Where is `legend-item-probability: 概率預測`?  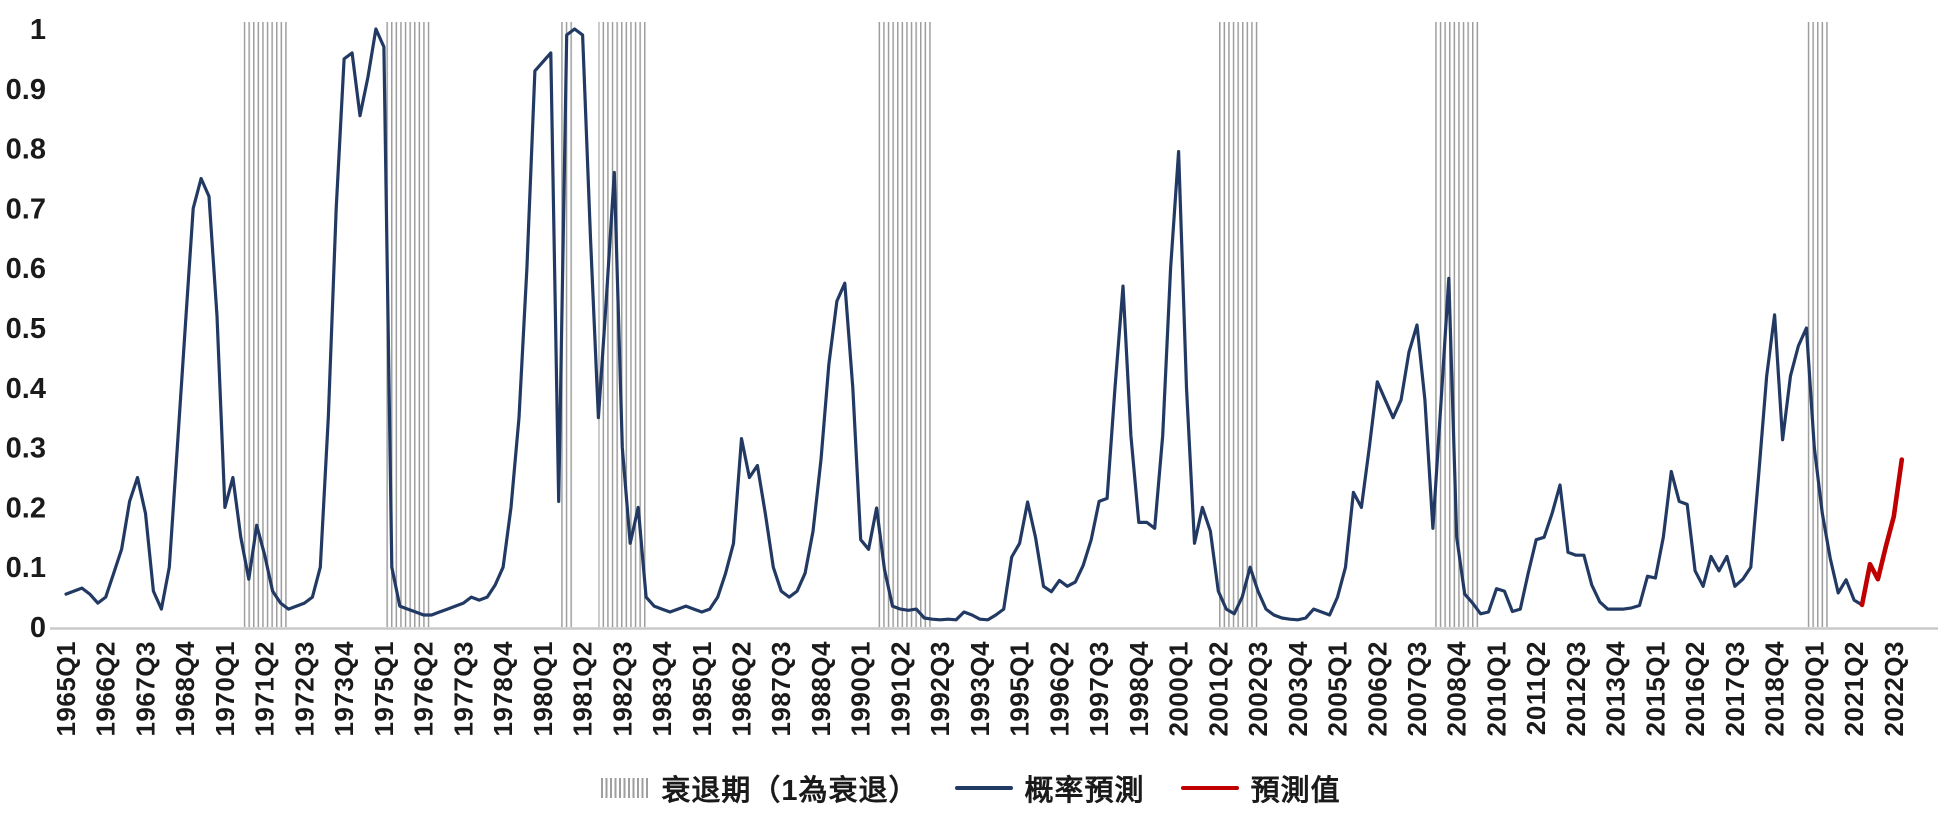 legend-item-probability: 概率預測 is located at coordinates (1049, 788).